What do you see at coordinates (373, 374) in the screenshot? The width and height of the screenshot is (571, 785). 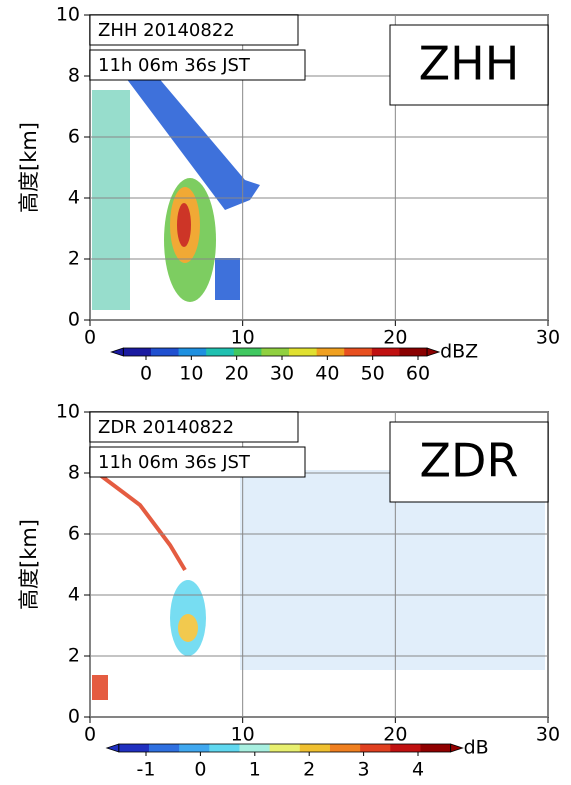 I see `colorbar-tick-label: 50` at bounding box center [373, 374].